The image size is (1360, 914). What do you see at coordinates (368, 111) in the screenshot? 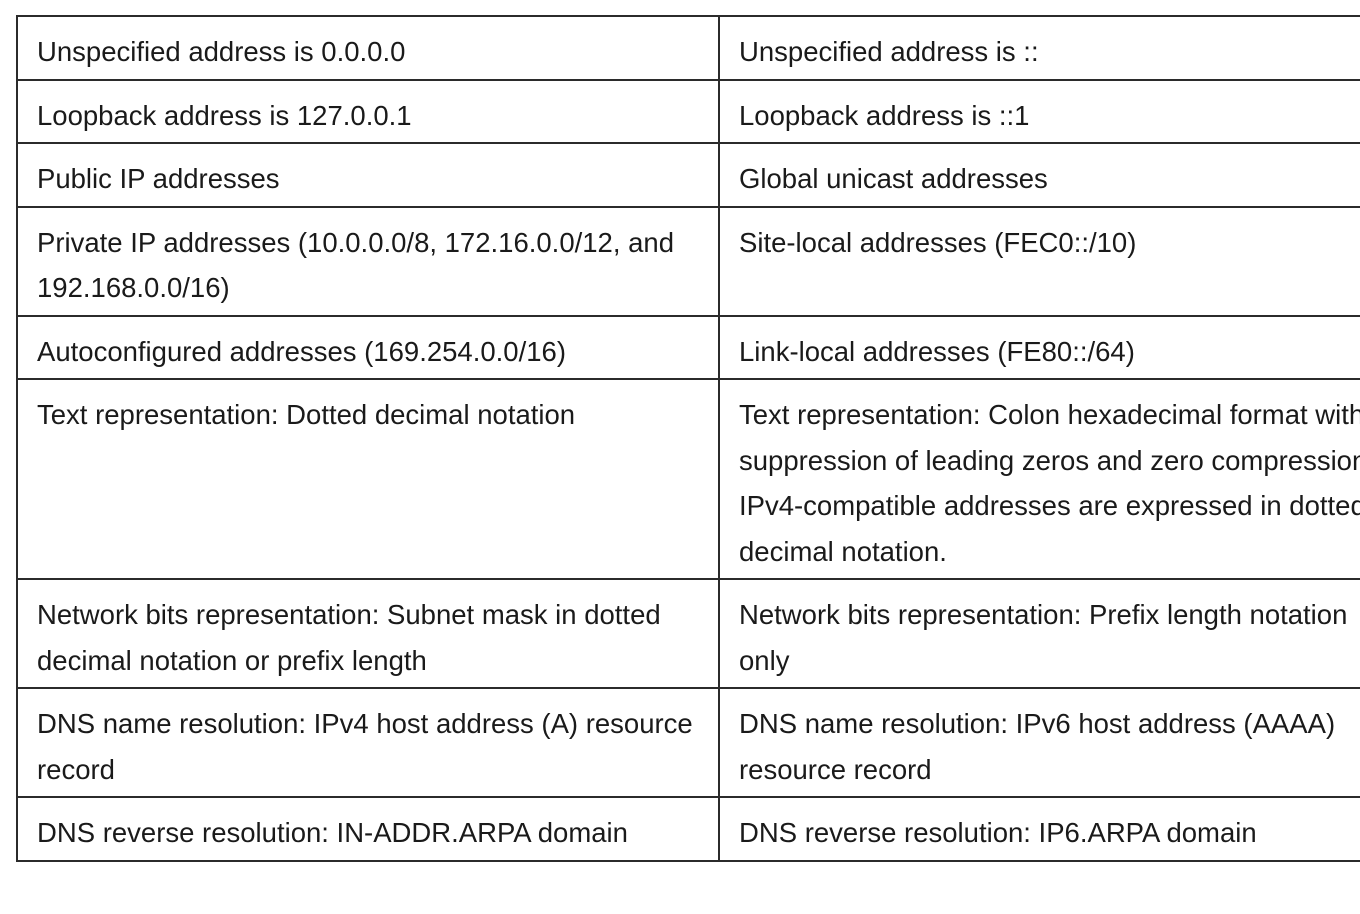
I see `ipv4-cell: Loopback address is 127.0.0.1` at bounding box center [368, 111].